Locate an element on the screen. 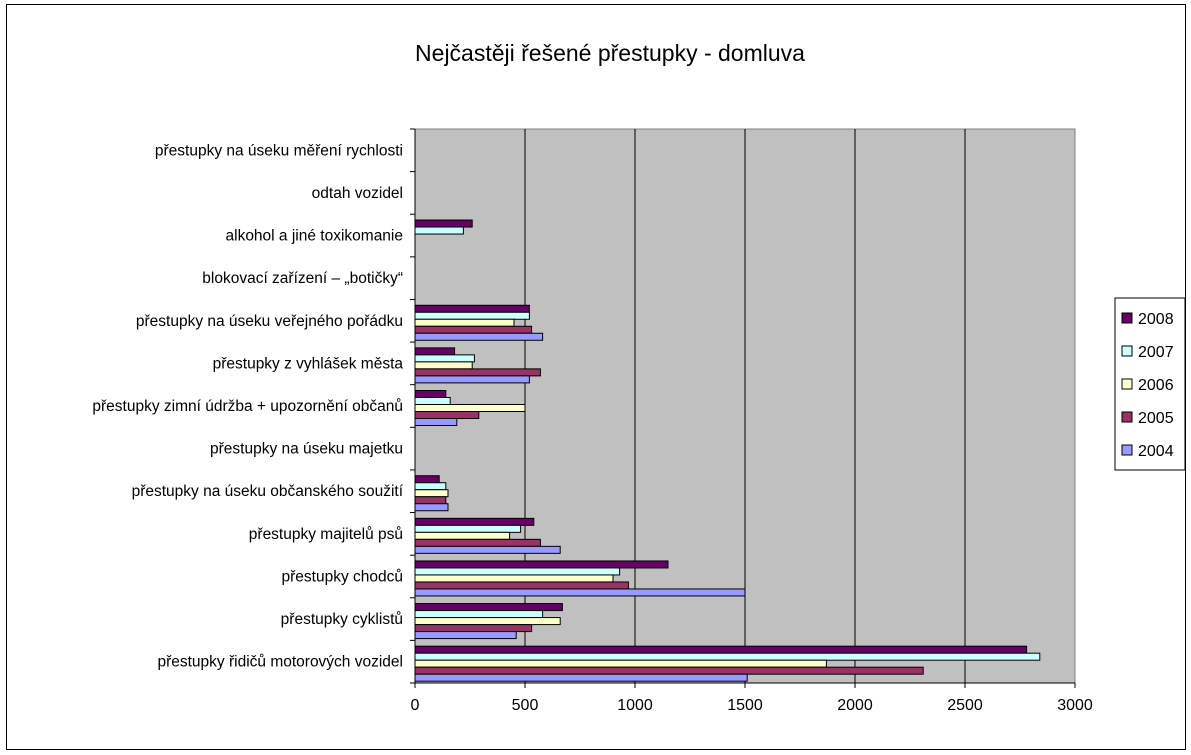 This screenshot has height=755, width=1191. category-label: odtah vozidel is located at coordinates (357, 193).